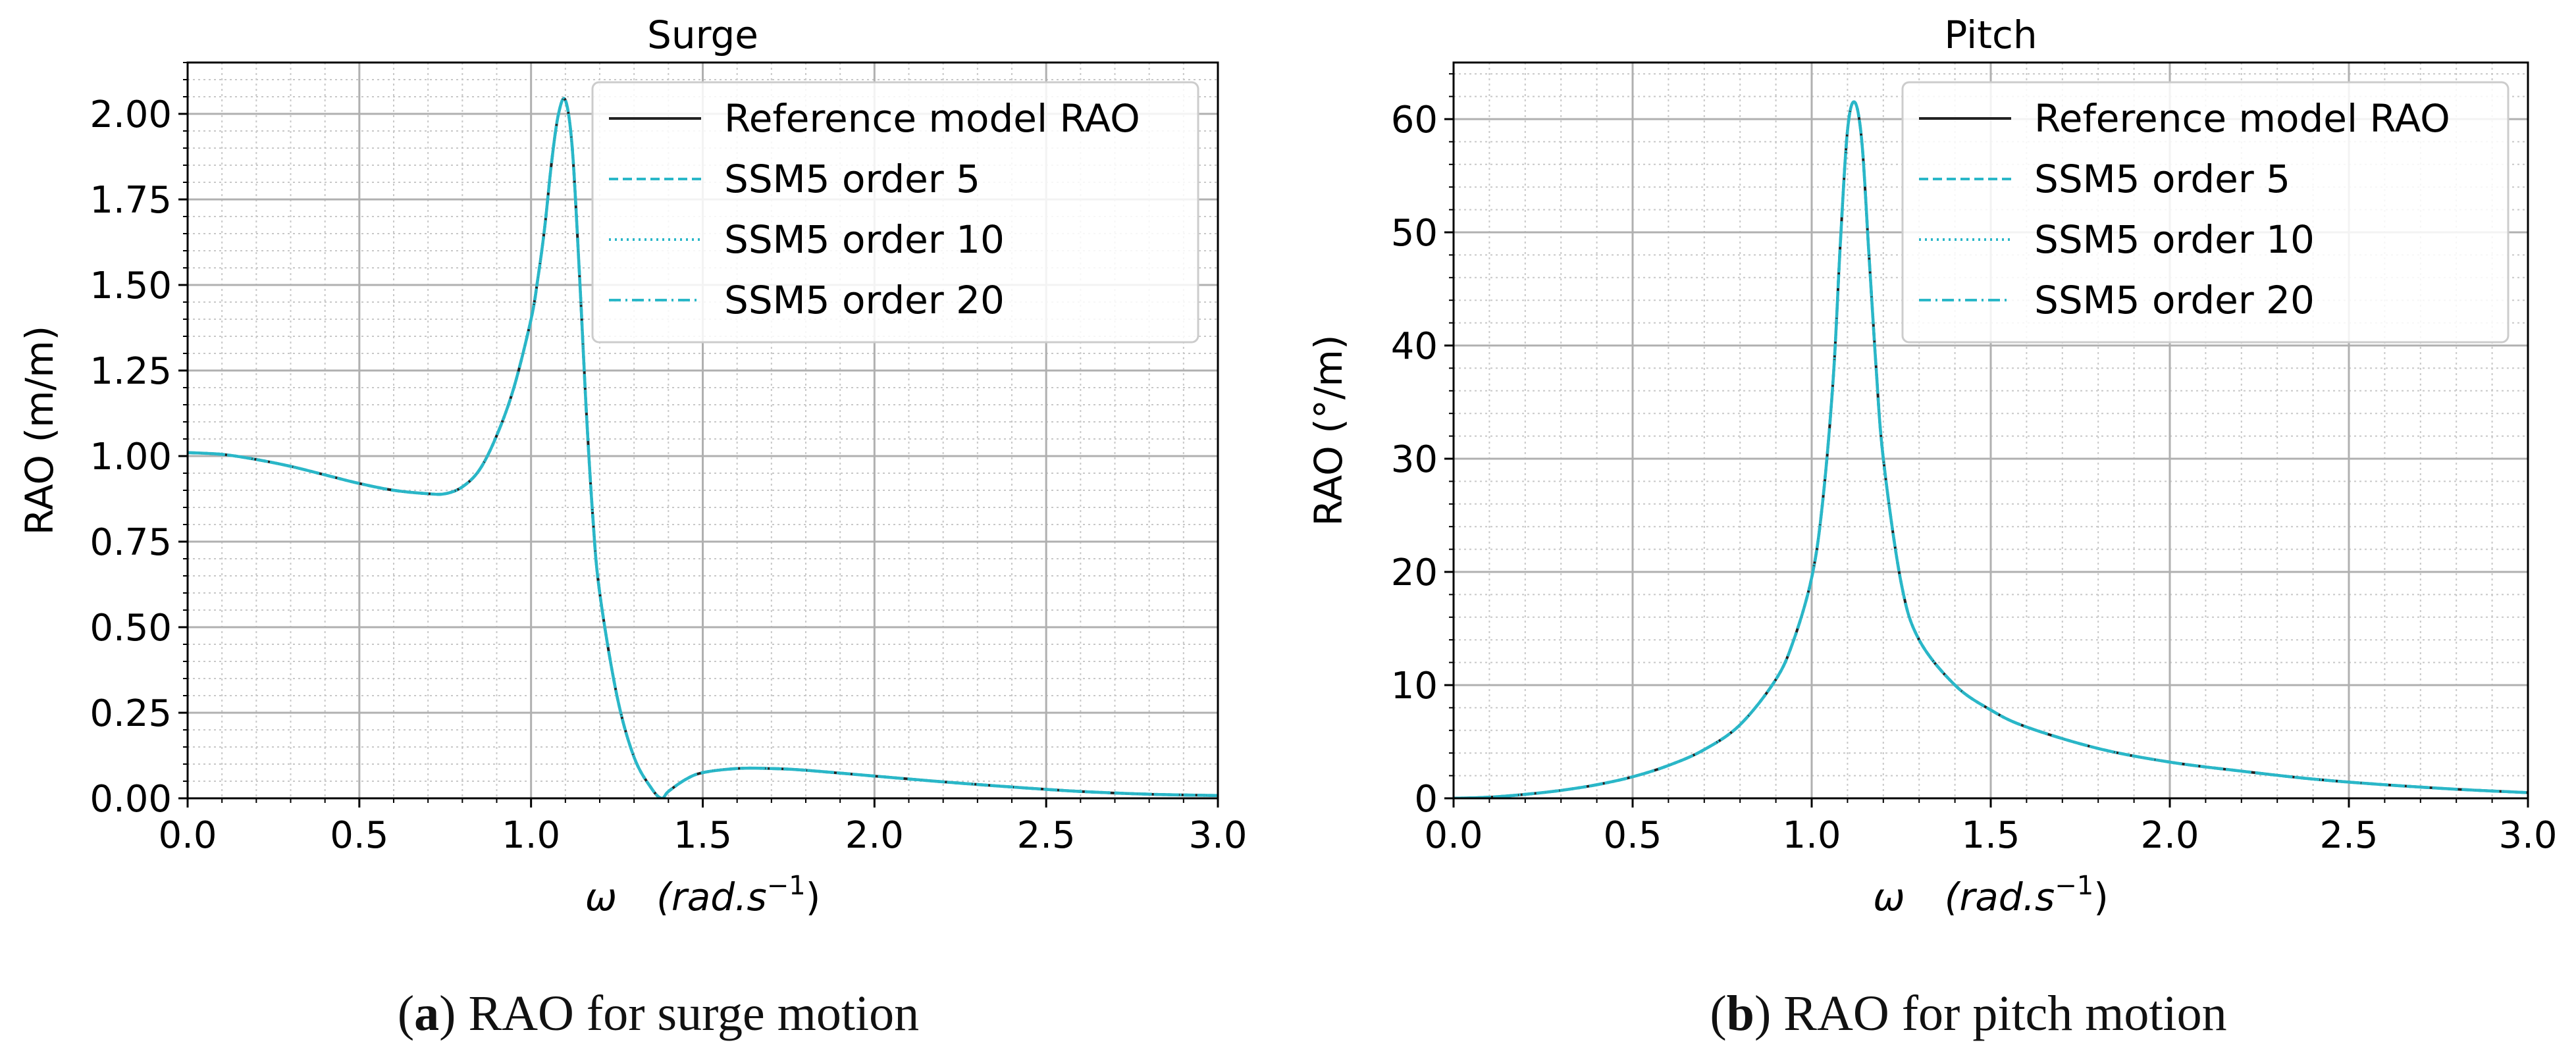  I want to click on pitch-y-axis-label: RAO (°/m), so click(1328, 430).